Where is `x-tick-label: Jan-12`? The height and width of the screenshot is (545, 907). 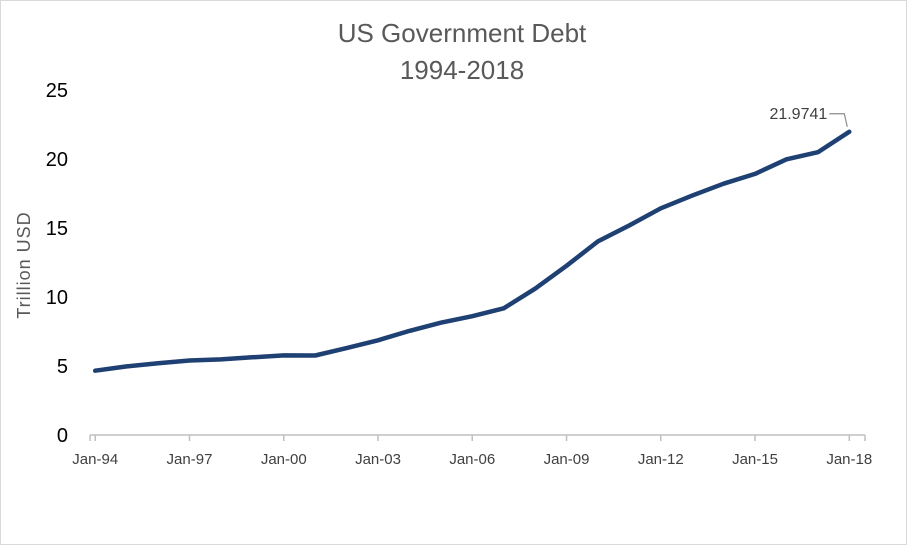 x-tick-label: Jan-12 is located at coordinates (661, 459).